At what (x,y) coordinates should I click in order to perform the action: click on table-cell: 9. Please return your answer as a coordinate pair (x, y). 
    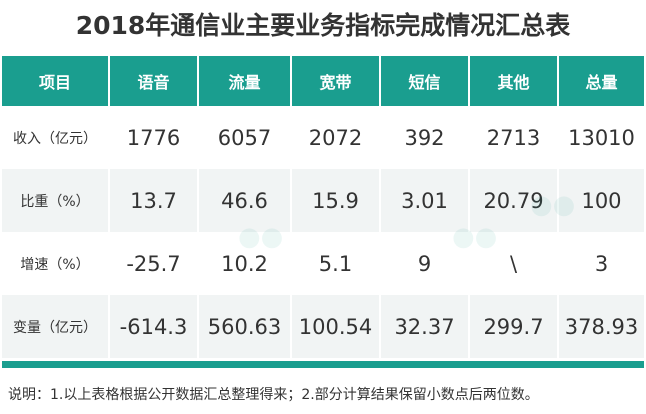
    Looking at the image, I should click on (425, 263).